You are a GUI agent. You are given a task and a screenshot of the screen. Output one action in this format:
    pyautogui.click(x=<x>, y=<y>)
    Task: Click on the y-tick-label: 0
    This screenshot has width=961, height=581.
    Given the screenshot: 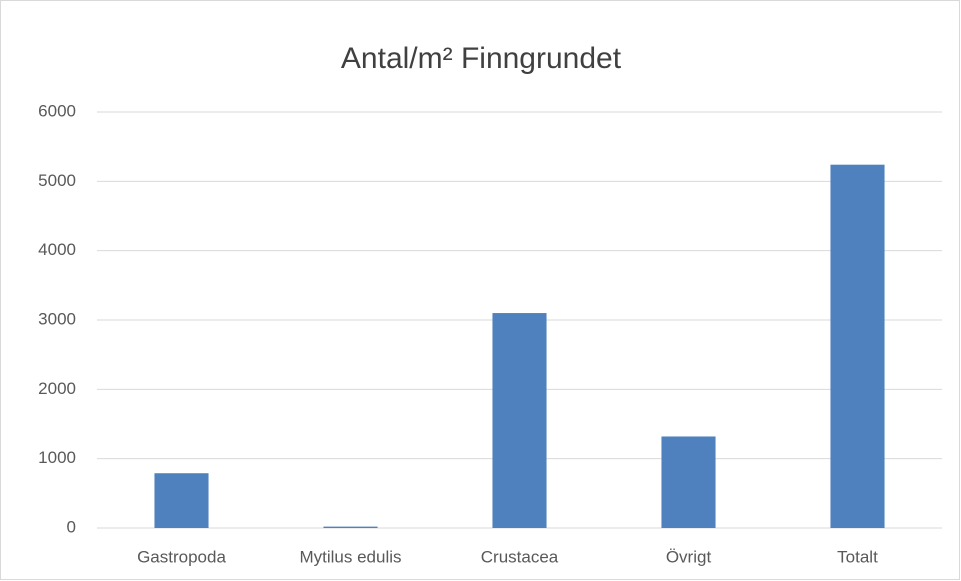 What is the action you would take?
    pyautogui.click(x=71, y=526)
    